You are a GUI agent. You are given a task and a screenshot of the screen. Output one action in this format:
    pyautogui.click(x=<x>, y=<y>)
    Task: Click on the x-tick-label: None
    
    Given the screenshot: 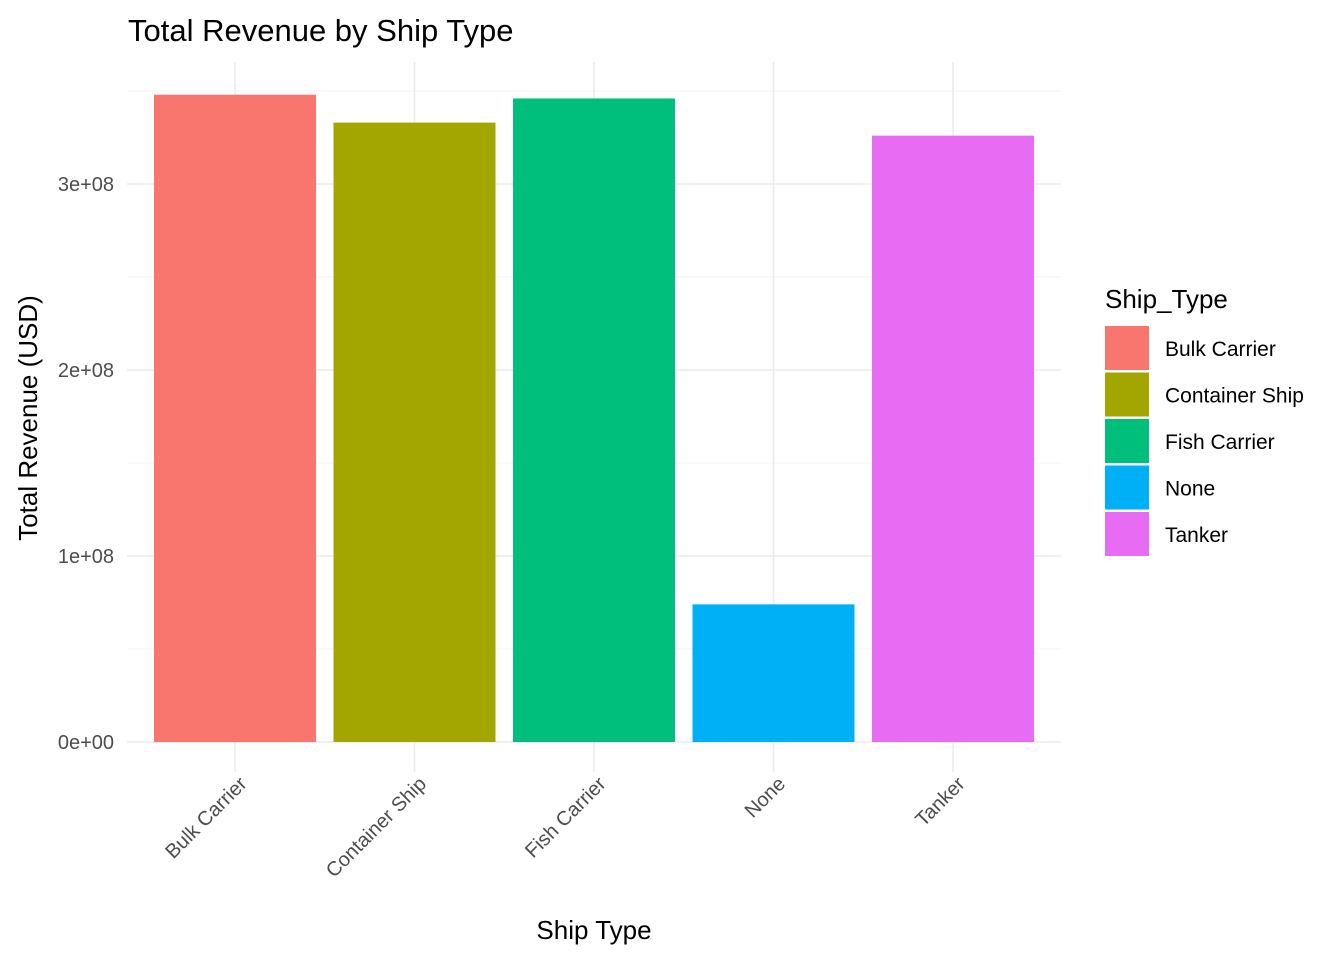 What is the action you would take?
    pyautogui.click(x=765, y=797)
    